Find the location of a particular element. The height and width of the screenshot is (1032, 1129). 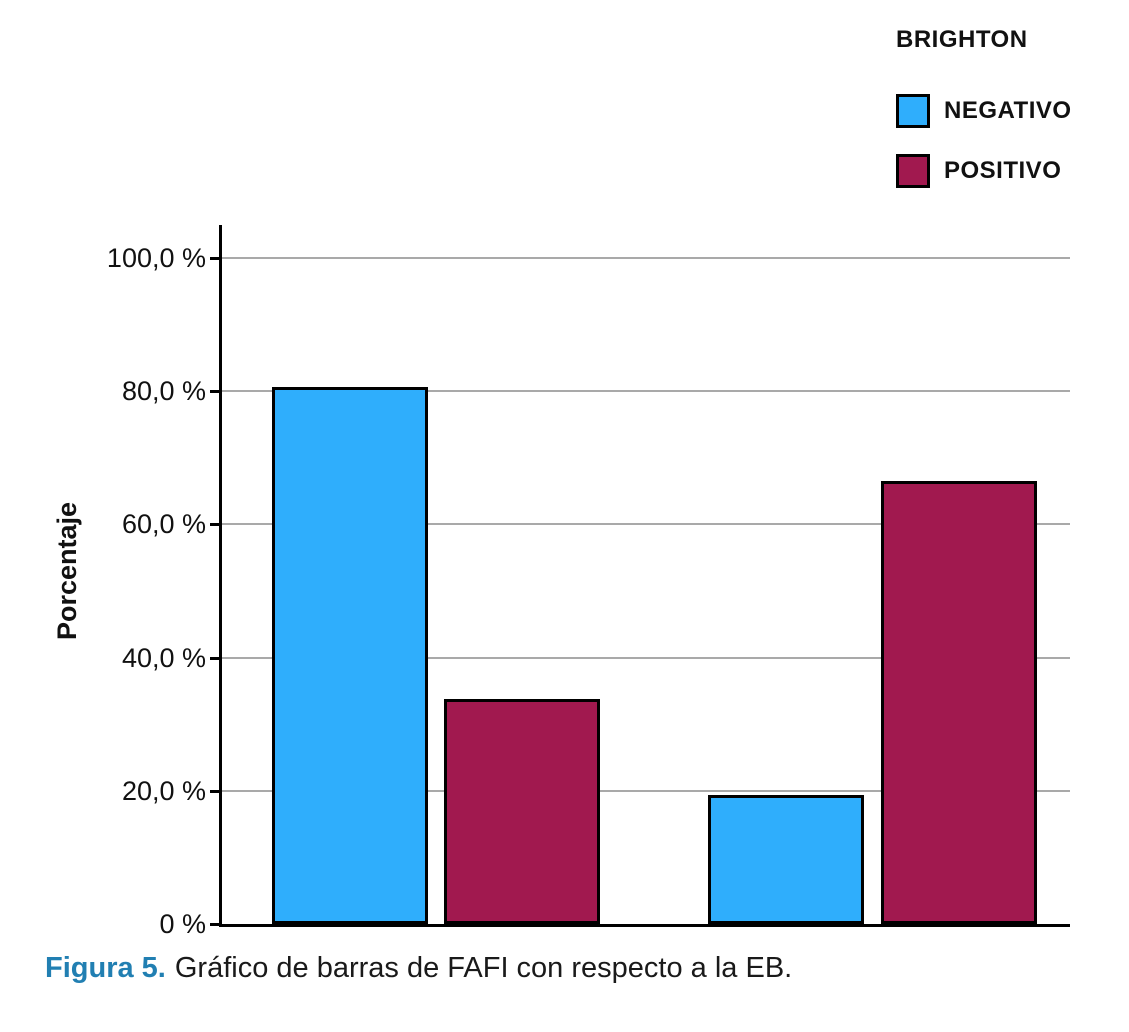

legend-item-positivo: POSITIVO is located at coordinates (978, 171).